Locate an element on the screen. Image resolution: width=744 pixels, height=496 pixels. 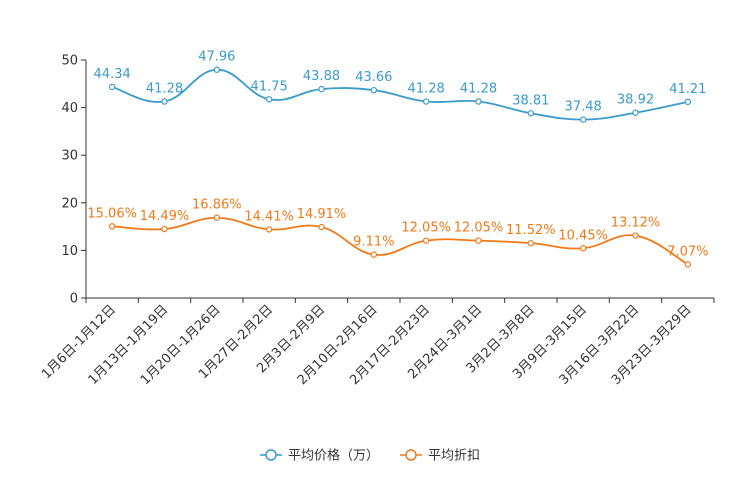
legend-label: 平均价格（万） is located at coordinates (333, 456).